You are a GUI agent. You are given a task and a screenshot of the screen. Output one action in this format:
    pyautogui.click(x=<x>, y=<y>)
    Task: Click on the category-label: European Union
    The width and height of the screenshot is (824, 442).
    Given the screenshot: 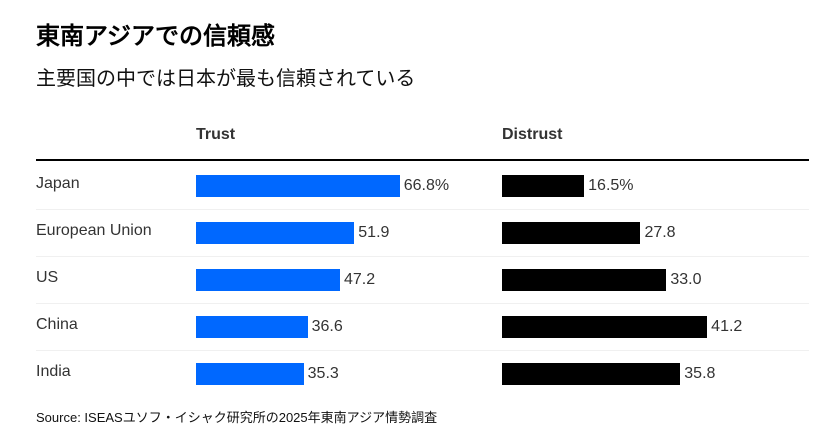 What is the action you would take?
    pyautogui.click(x=94, y=230)
    